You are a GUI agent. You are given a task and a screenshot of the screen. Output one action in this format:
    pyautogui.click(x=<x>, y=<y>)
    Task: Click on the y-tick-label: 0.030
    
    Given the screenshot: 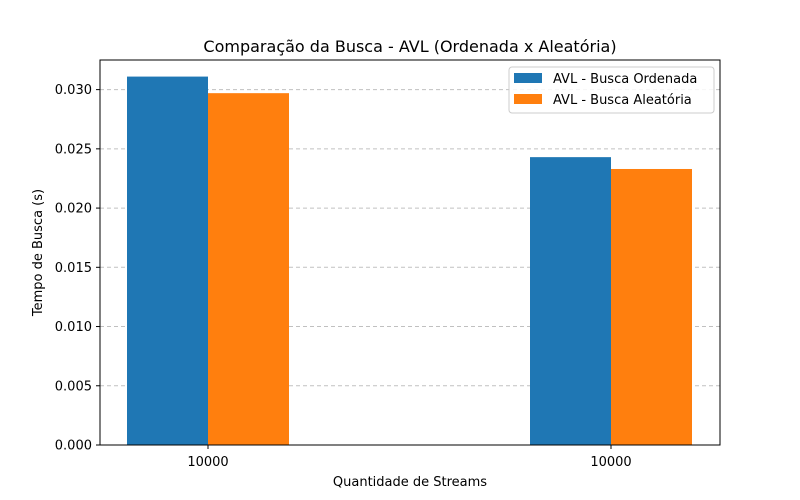 What is the action you would take?
    pyautogui.click(x=73, y=90)
    